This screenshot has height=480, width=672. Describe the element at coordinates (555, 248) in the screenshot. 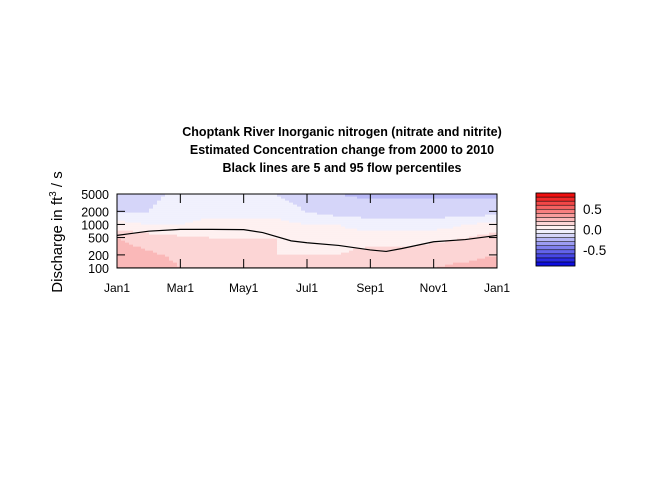

I see `colorbar-swatch` at that location.